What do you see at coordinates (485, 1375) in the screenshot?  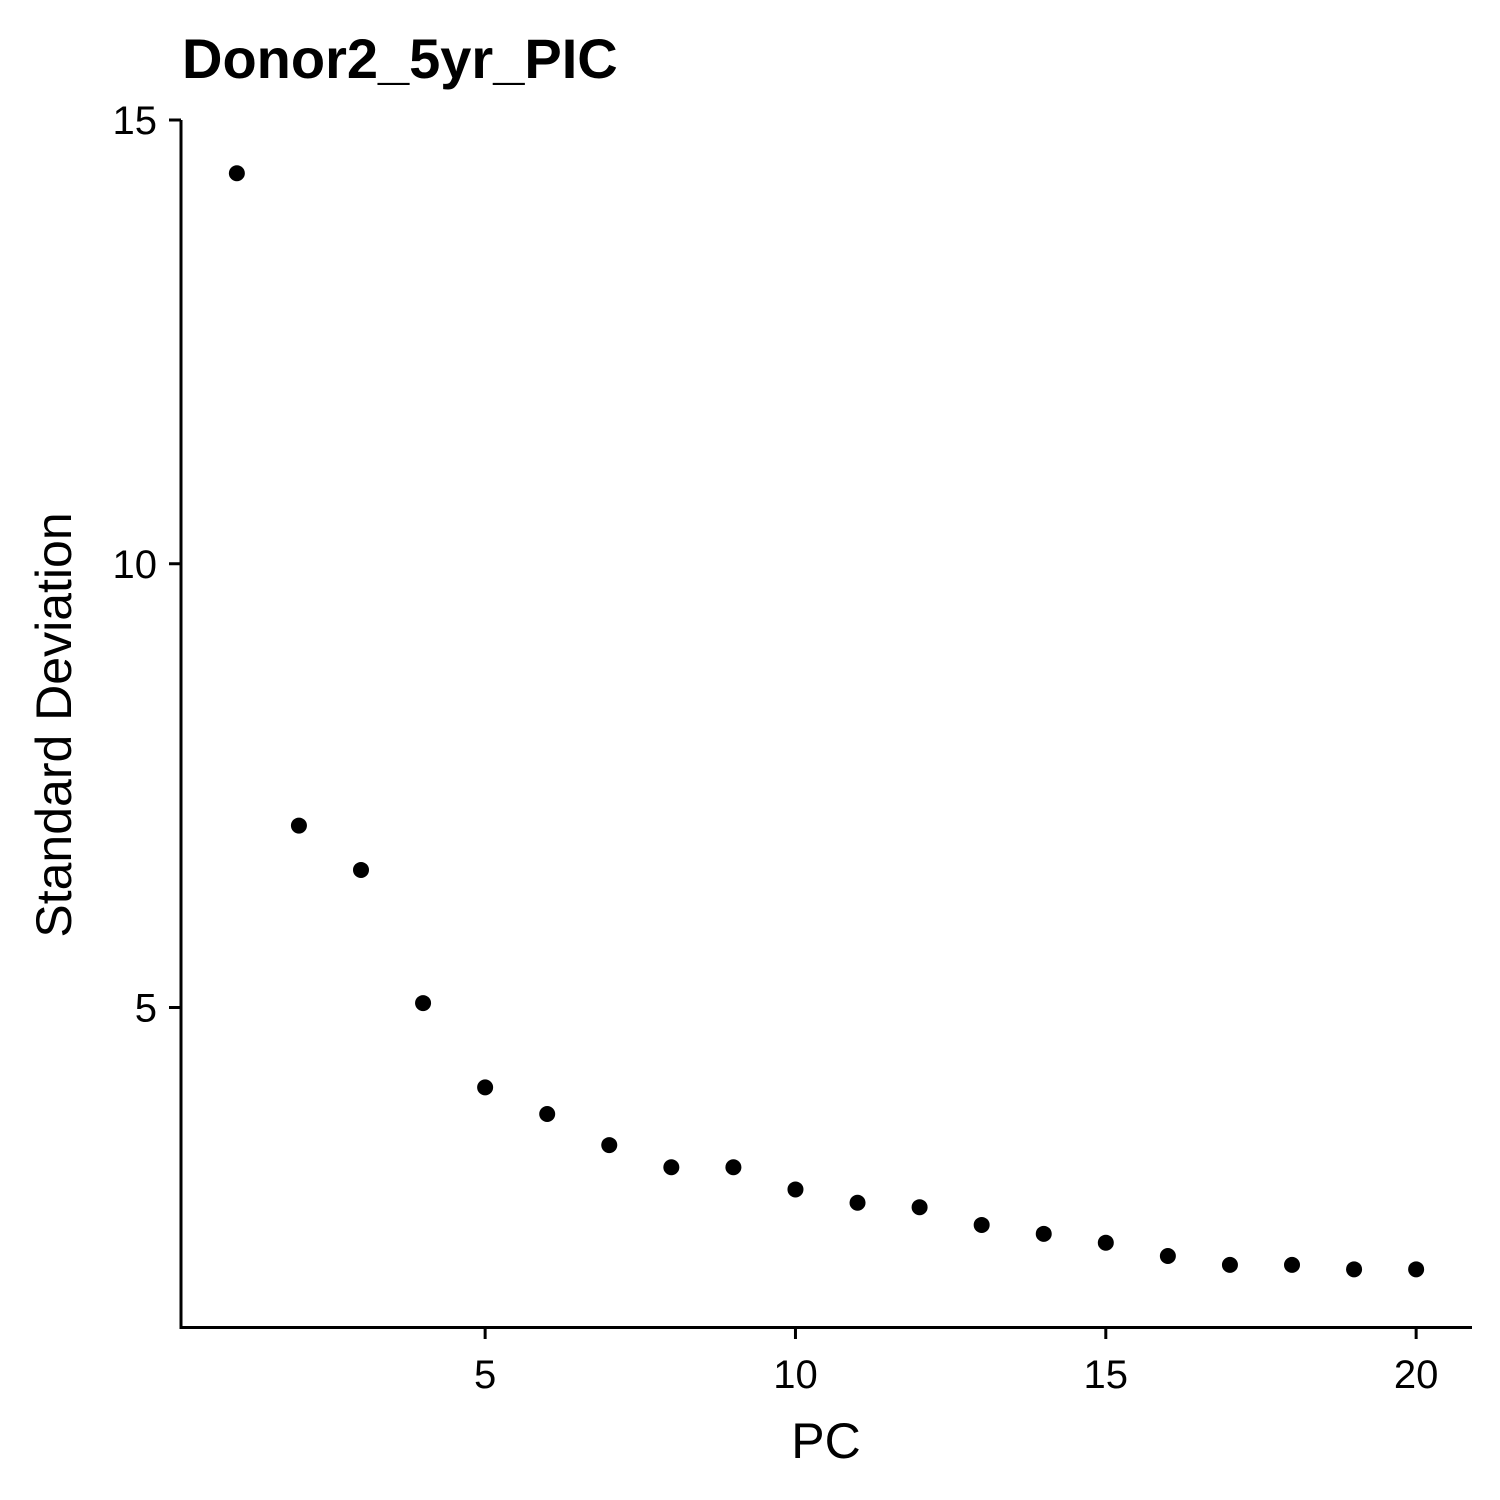 I see `x-tick-label-5: 5` at bounding box center [485, 1375].